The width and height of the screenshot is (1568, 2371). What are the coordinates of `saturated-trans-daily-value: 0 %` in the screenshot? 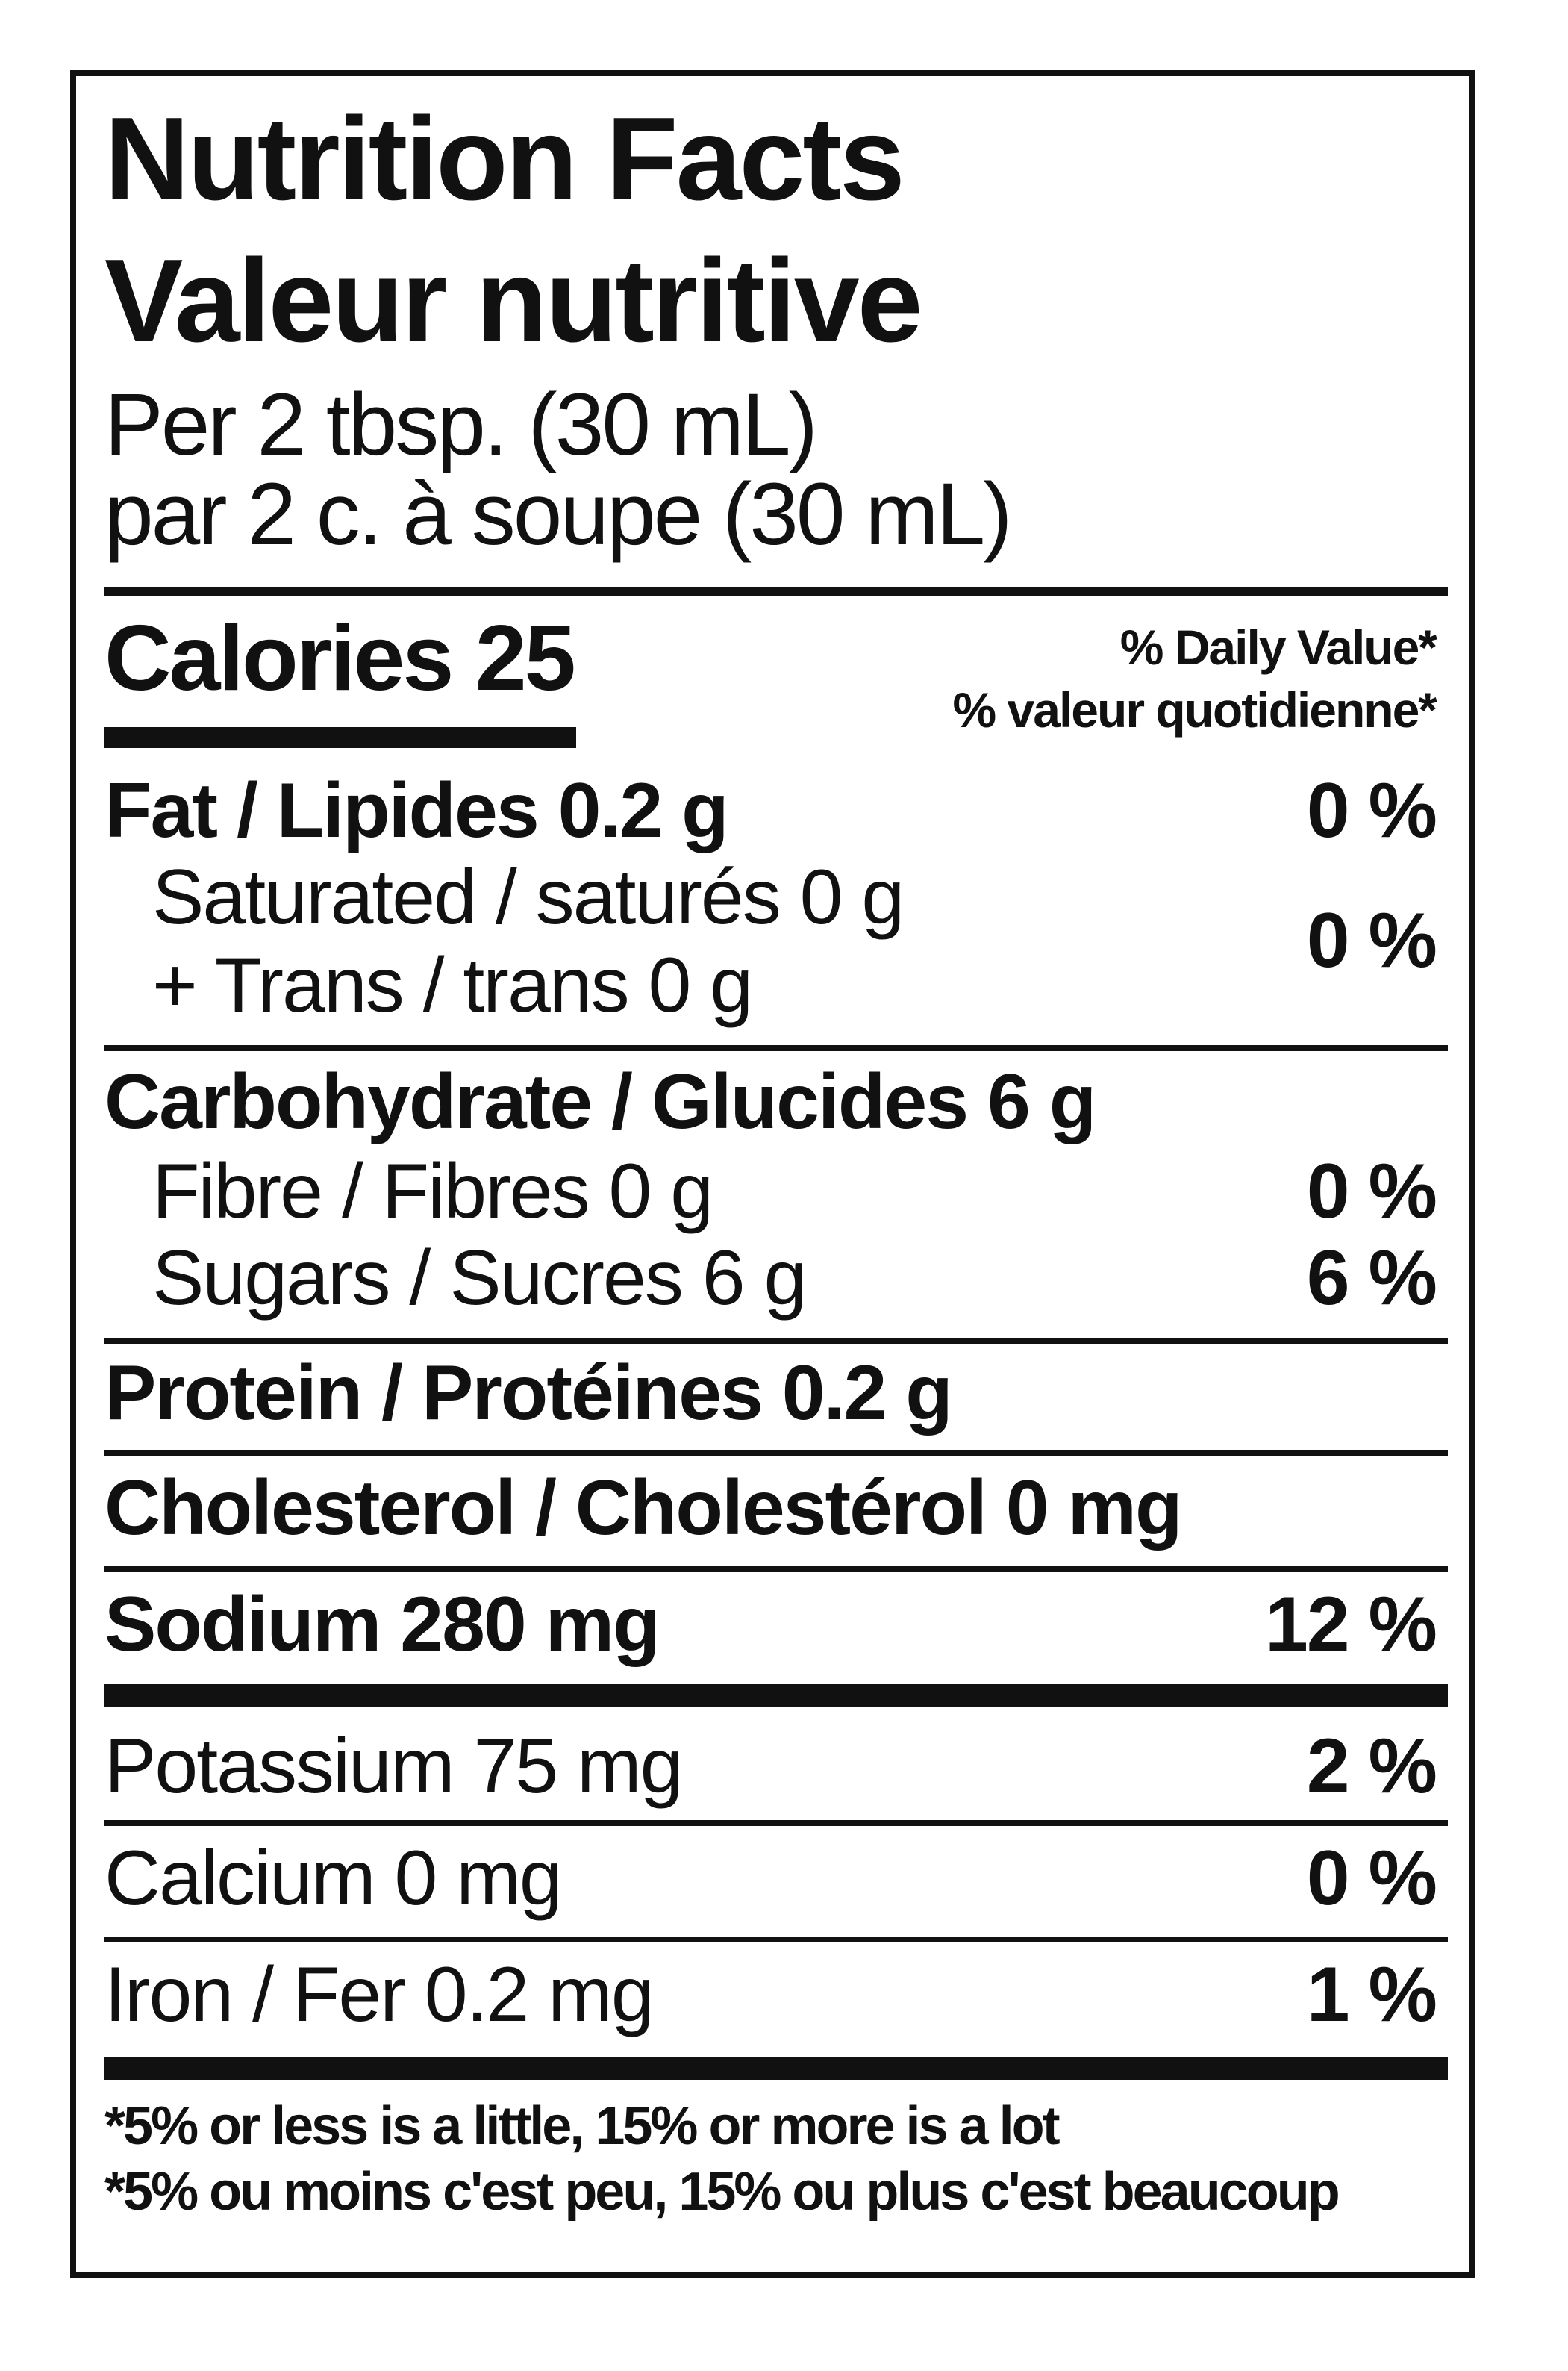 It's located at (1371, 940).